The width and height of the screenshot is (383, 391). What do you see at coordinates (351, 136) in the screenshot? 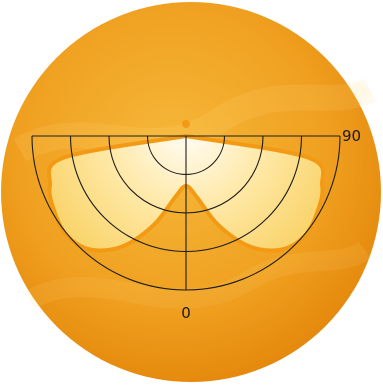
I see `angle-label-90: 90` at bounding box center [351, 136].